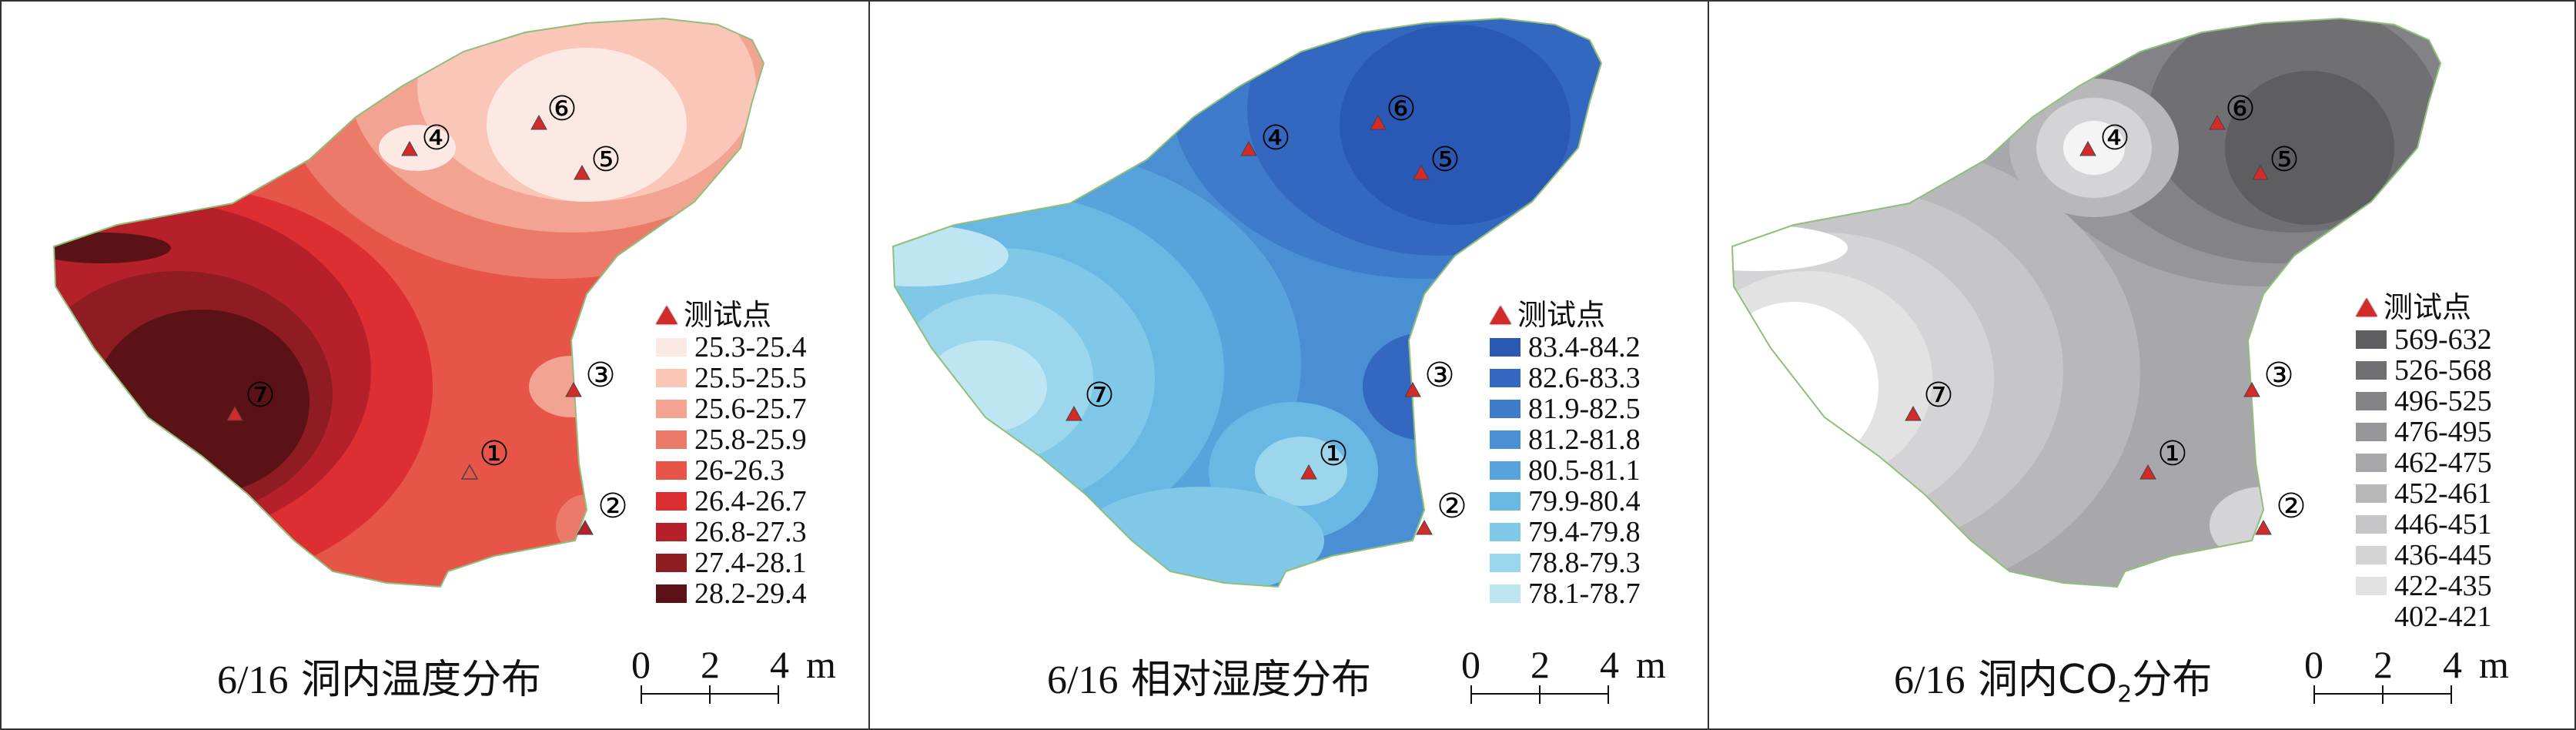 This screenshot has height=730, width=2576. What do you see at coordinates (2443, 555) in the screenshot?
I see `legend-label: 436-445` at bounding box center [2443, 555].